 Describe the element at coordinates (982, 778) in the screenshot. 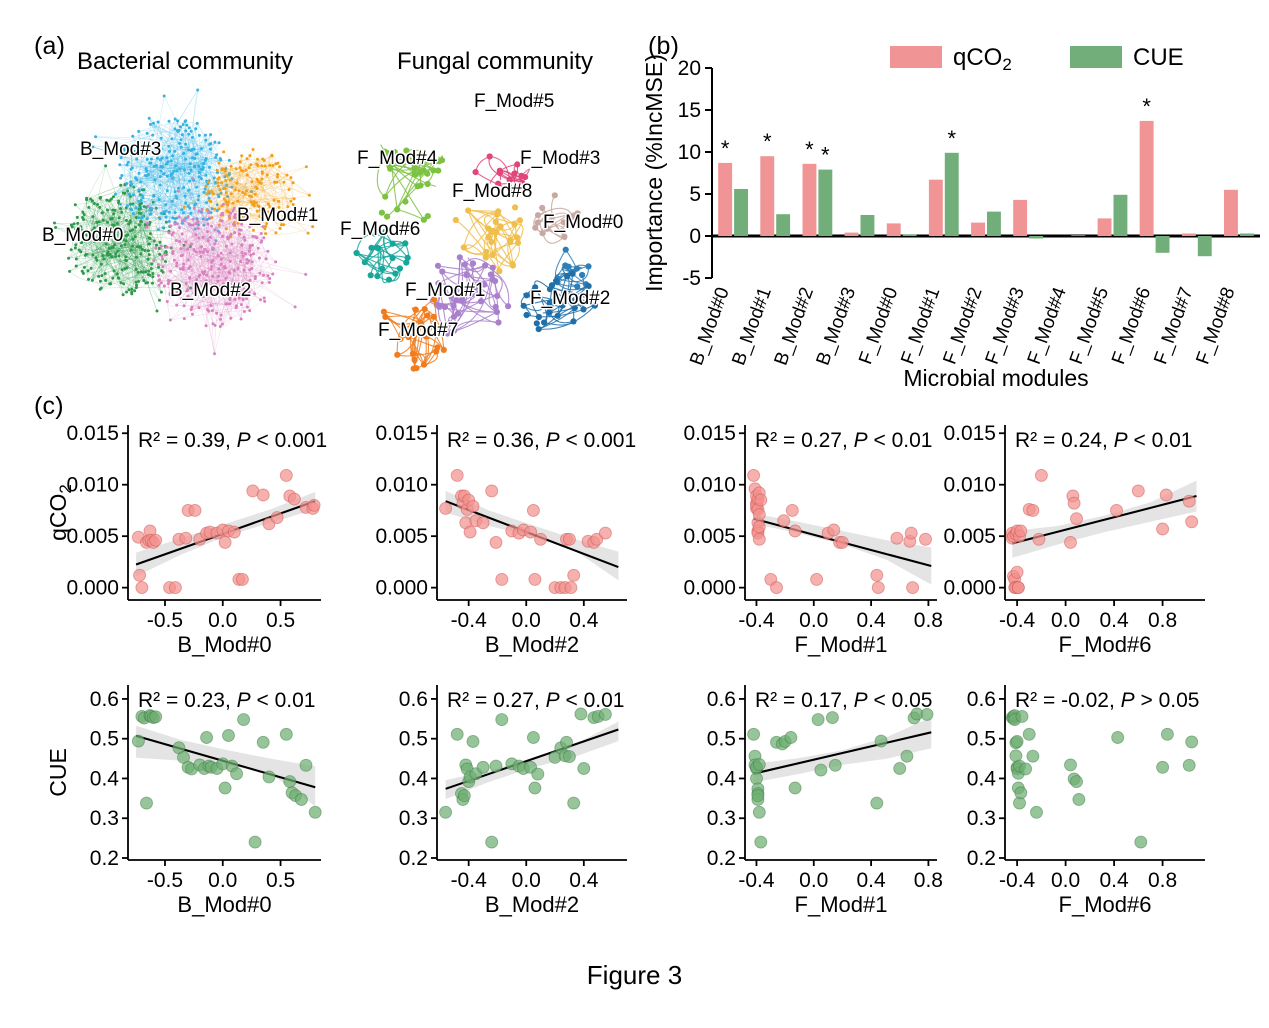

I see `scatter-y-tick: 0.4` at that location.